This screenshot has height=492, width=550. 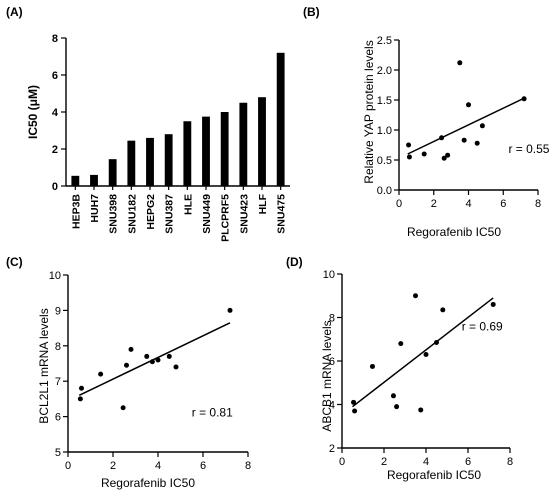 I want to click on panel-a-y-tick-label: 4, so click(x=55, y=113).